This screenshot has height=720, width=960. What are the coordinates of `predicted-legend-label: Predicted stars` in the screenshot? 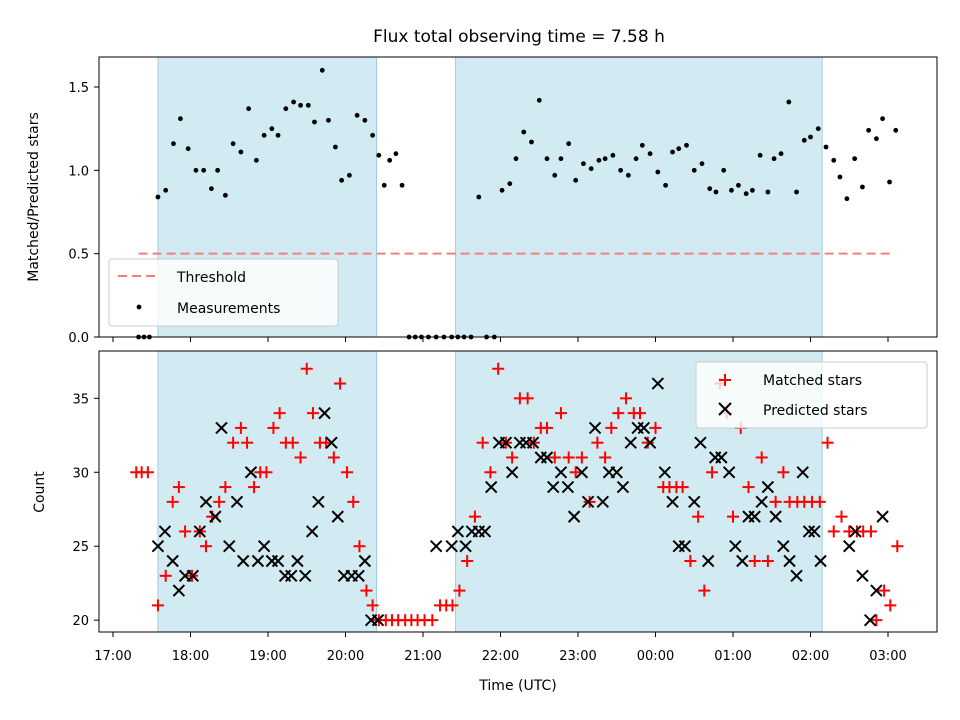 It's located at (815, 411).